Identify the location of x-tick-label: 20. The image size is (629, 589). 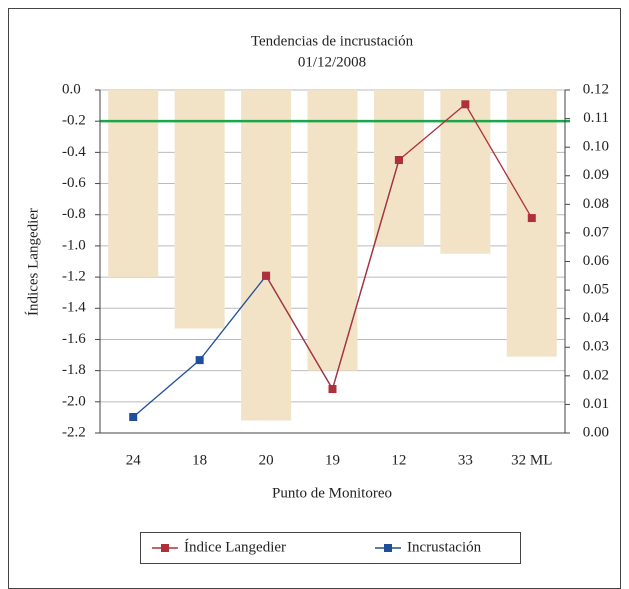
(266, 460).